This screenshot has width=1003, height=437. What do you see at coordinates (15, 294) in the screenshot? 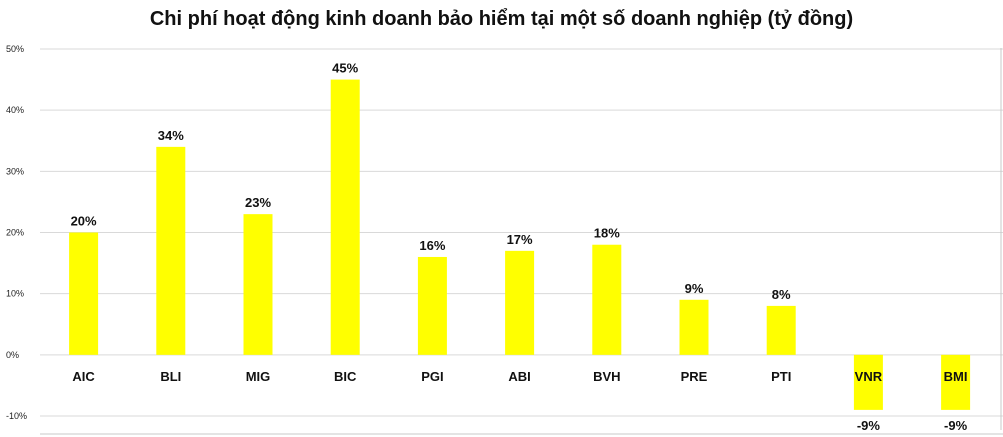
I see `y-tick-label: 10%` at bounding box center [15, 294].